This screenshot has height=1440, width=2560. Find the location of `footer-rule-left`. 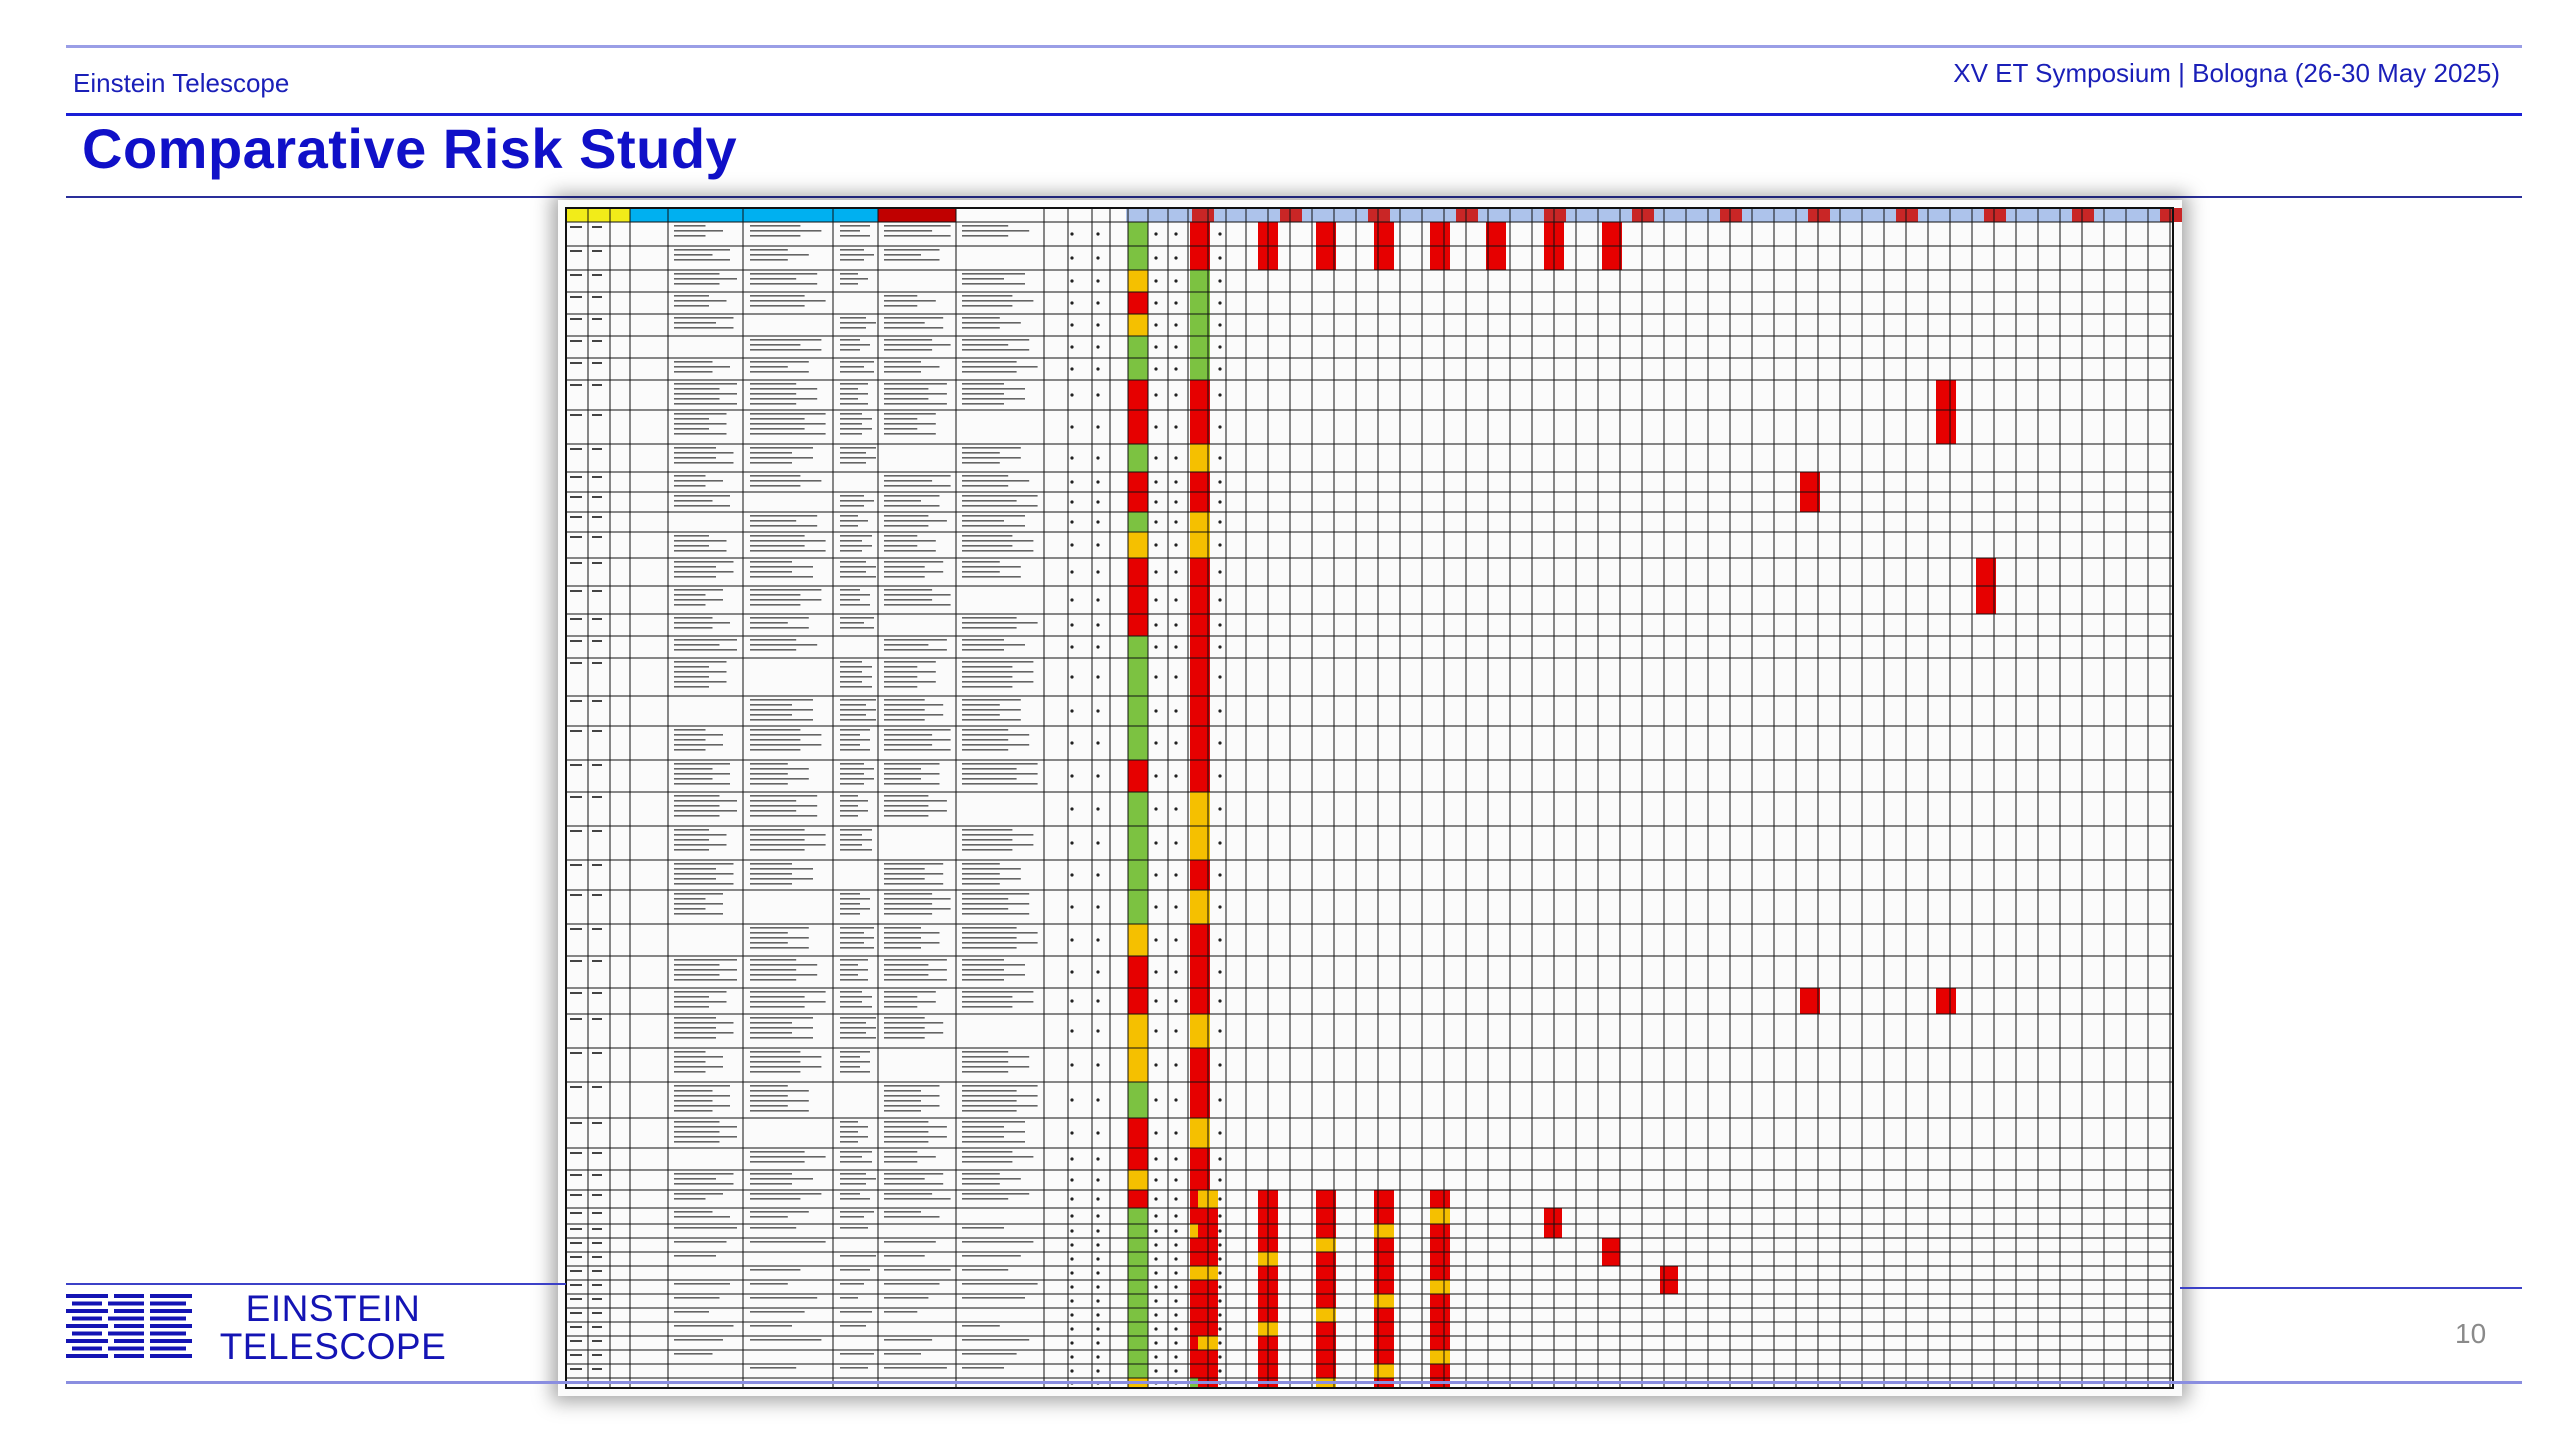

footer-rule-left is located at coordinates (316, 1284).